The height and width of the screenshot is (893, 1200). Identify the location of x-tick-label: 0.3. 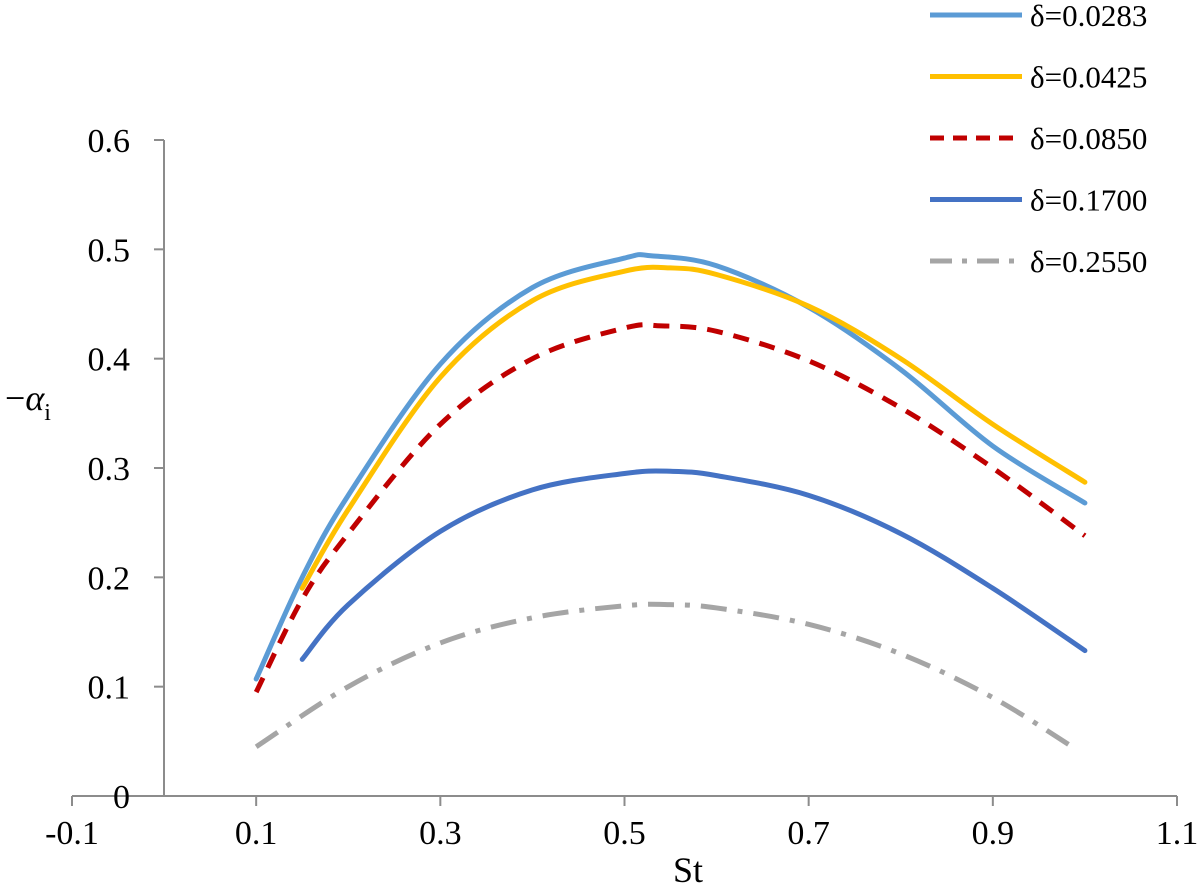
(440, 833).